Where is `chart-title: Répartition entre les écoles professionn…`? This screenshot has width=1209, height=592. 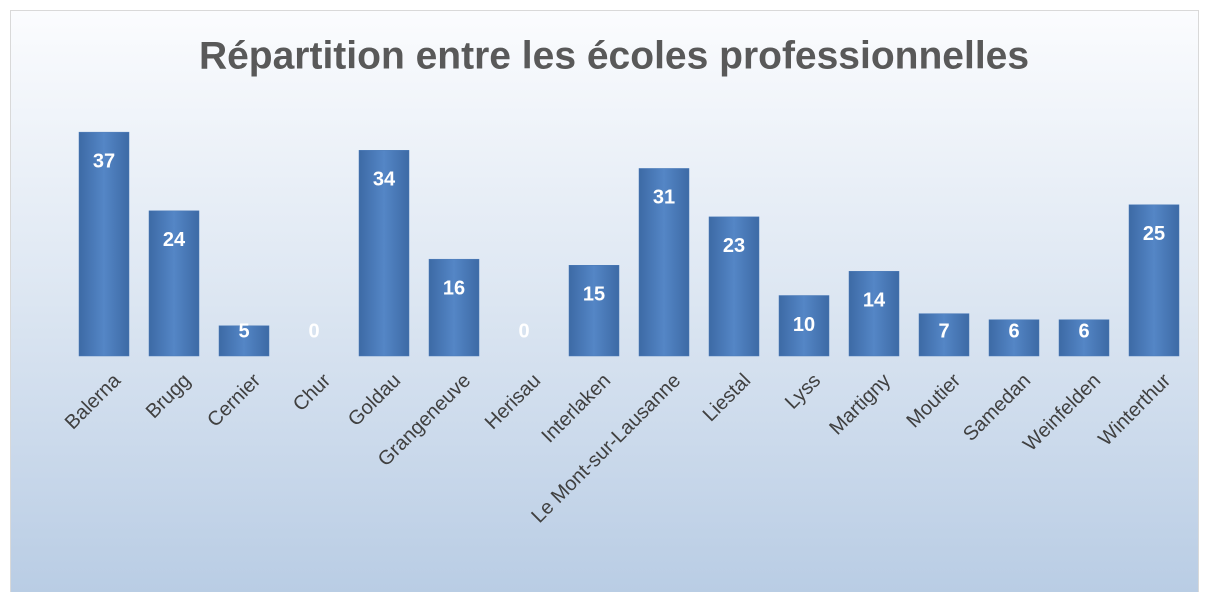
chart-title: Répartition entre les écoles professionn… is located at coordinates (614, 55).